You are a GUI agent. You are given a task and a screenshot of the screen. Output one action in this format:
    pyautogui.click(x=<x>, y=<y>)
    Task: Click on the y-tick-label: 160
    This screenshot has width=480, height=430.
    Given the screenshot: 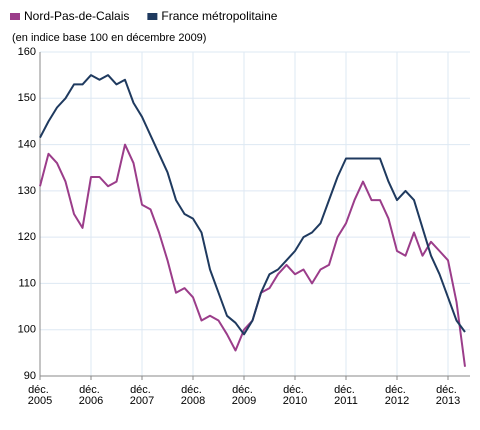 What is the action you would take?
    pyautogui.click(x=27, y=52)
    